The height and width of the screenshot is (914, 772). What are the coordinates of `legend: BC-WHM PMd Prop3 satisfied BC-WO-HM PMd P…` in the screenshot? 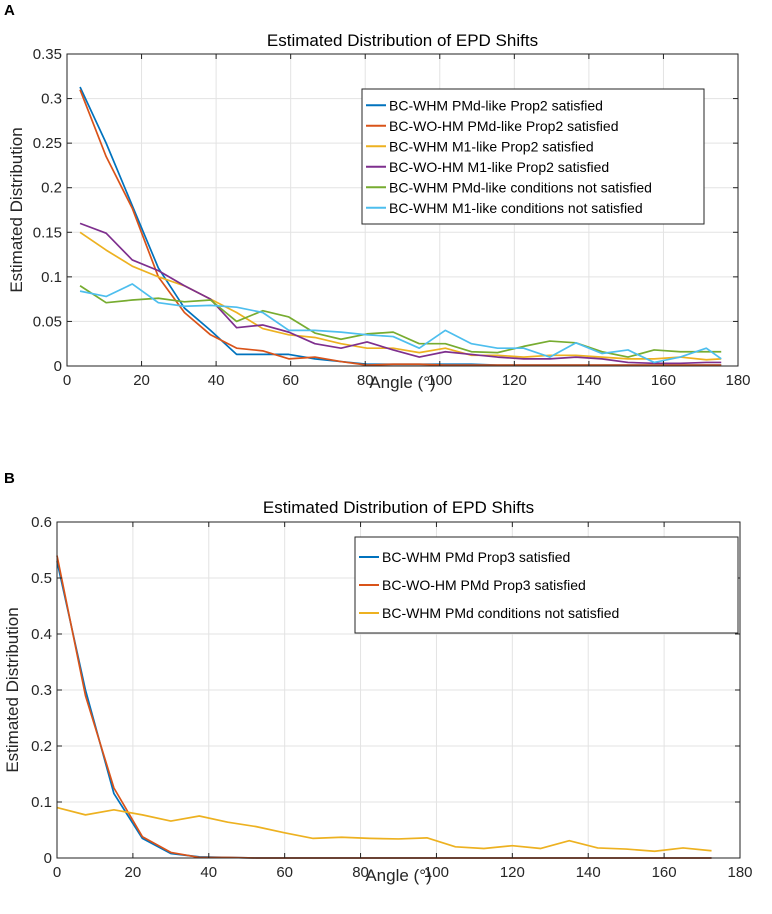 It's located at (546, 585).